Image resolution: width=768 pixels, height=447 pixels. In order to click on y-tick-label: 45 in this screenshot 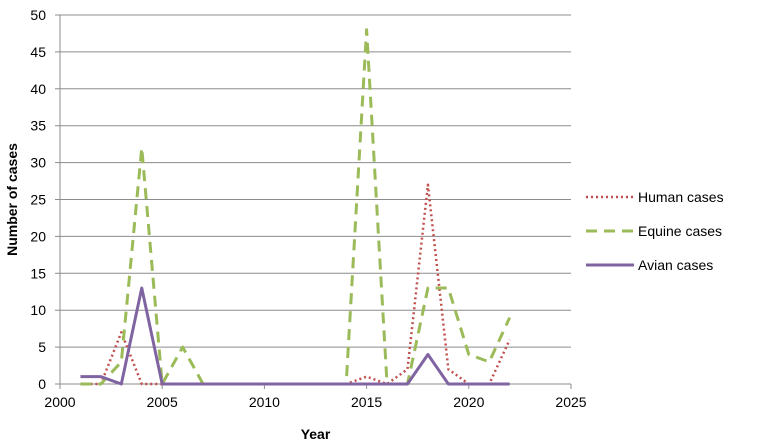, I will do `click(38, 52)`.